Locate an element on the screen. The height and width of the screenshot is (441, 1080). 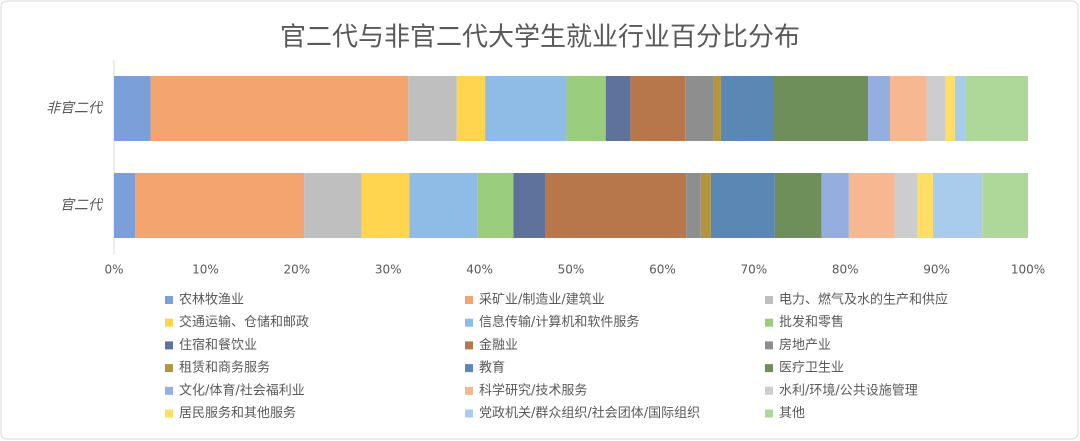
x-tick-label: 40% is located at coordinates (479, 270).